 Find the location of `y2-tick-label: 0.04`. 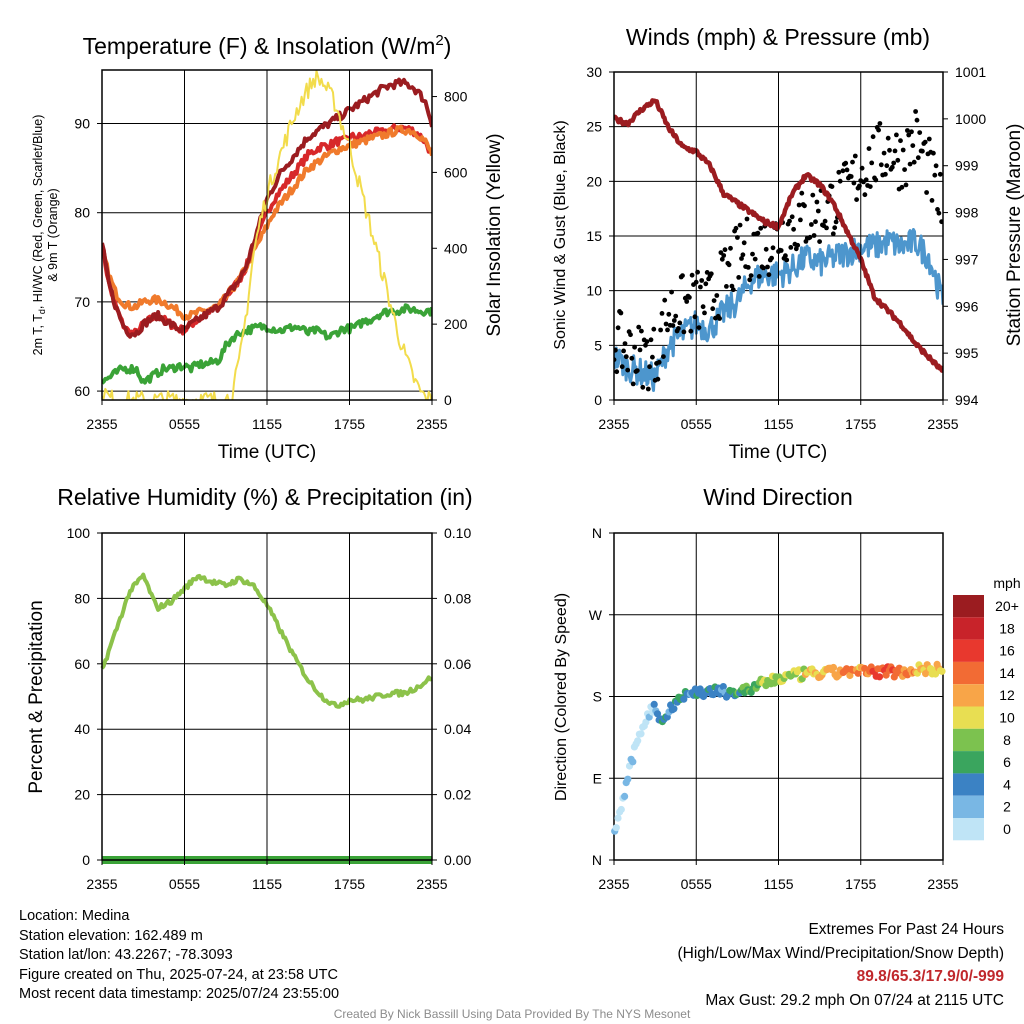

y2-tick-label: 0.04 is located at coordinates (457, 729).